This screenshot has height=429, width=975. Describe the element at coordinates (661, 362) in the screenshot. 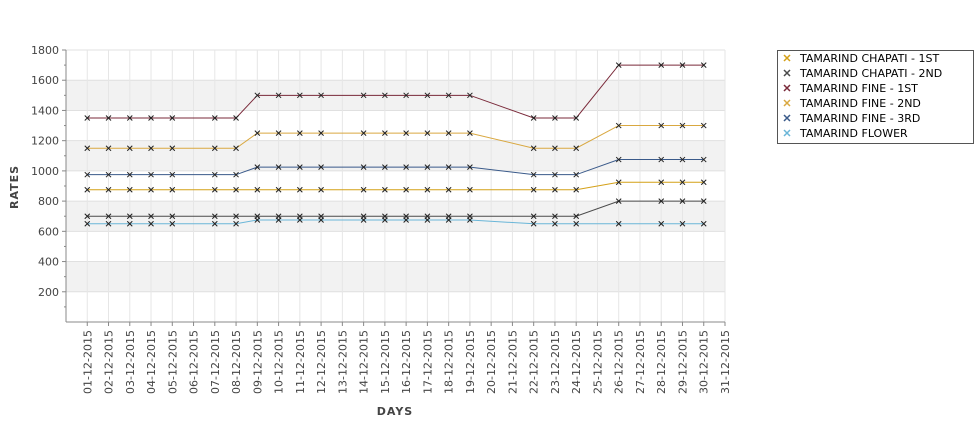

I see `x-tick-label: 28-12-2015` at that location.